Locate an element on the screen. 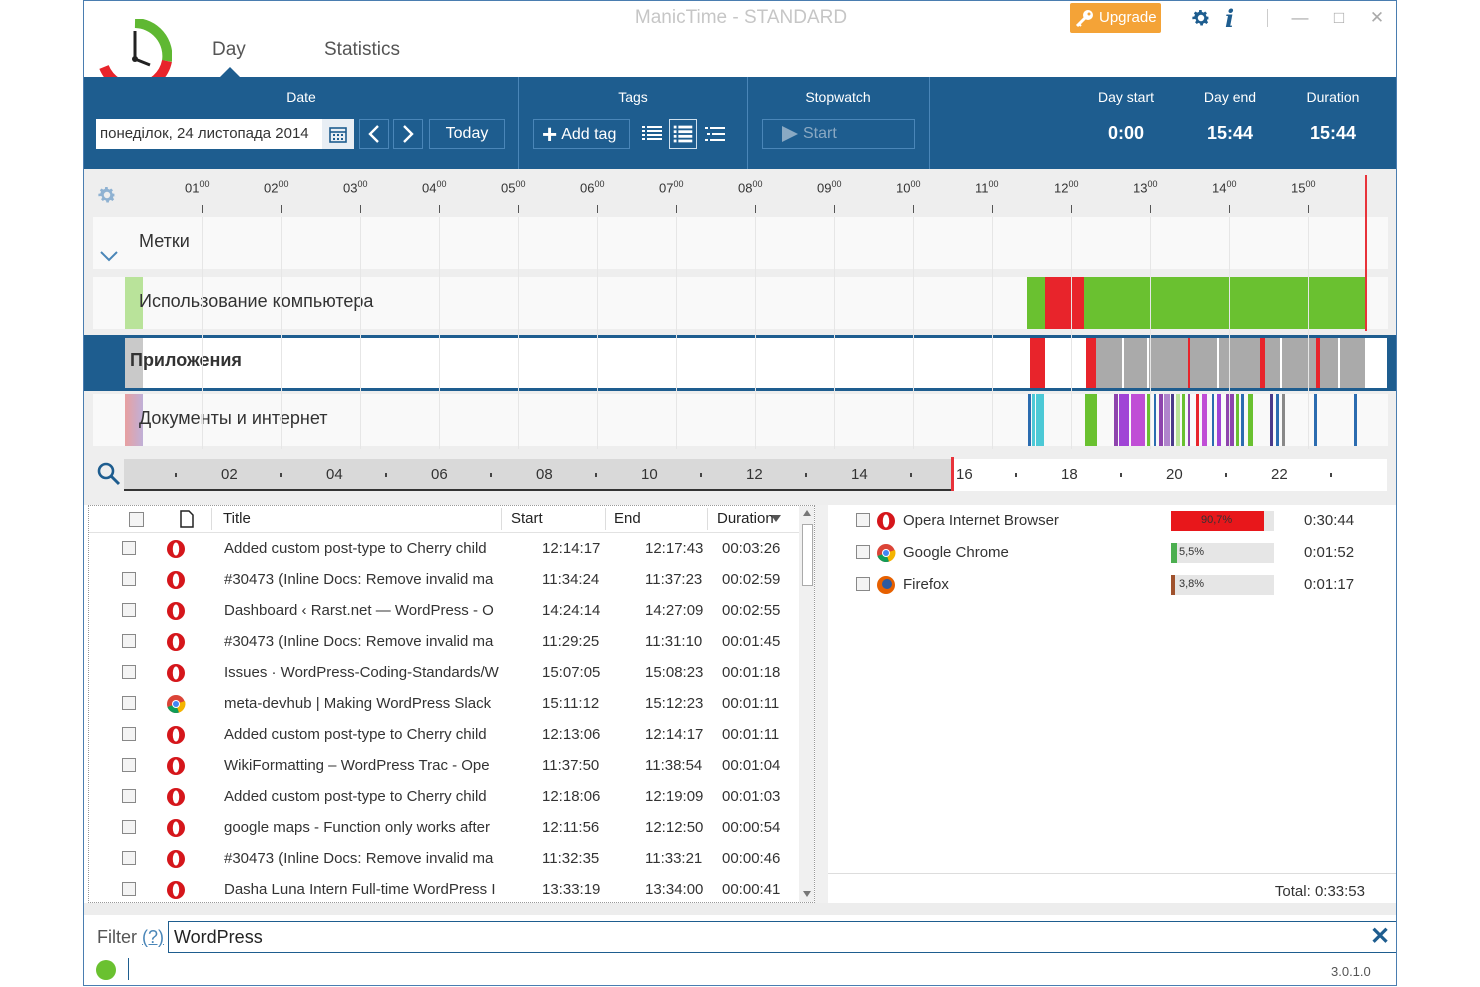 The width and height of the screenshot is (1480, 987). next-day-button is located at coordinates (408, 134).